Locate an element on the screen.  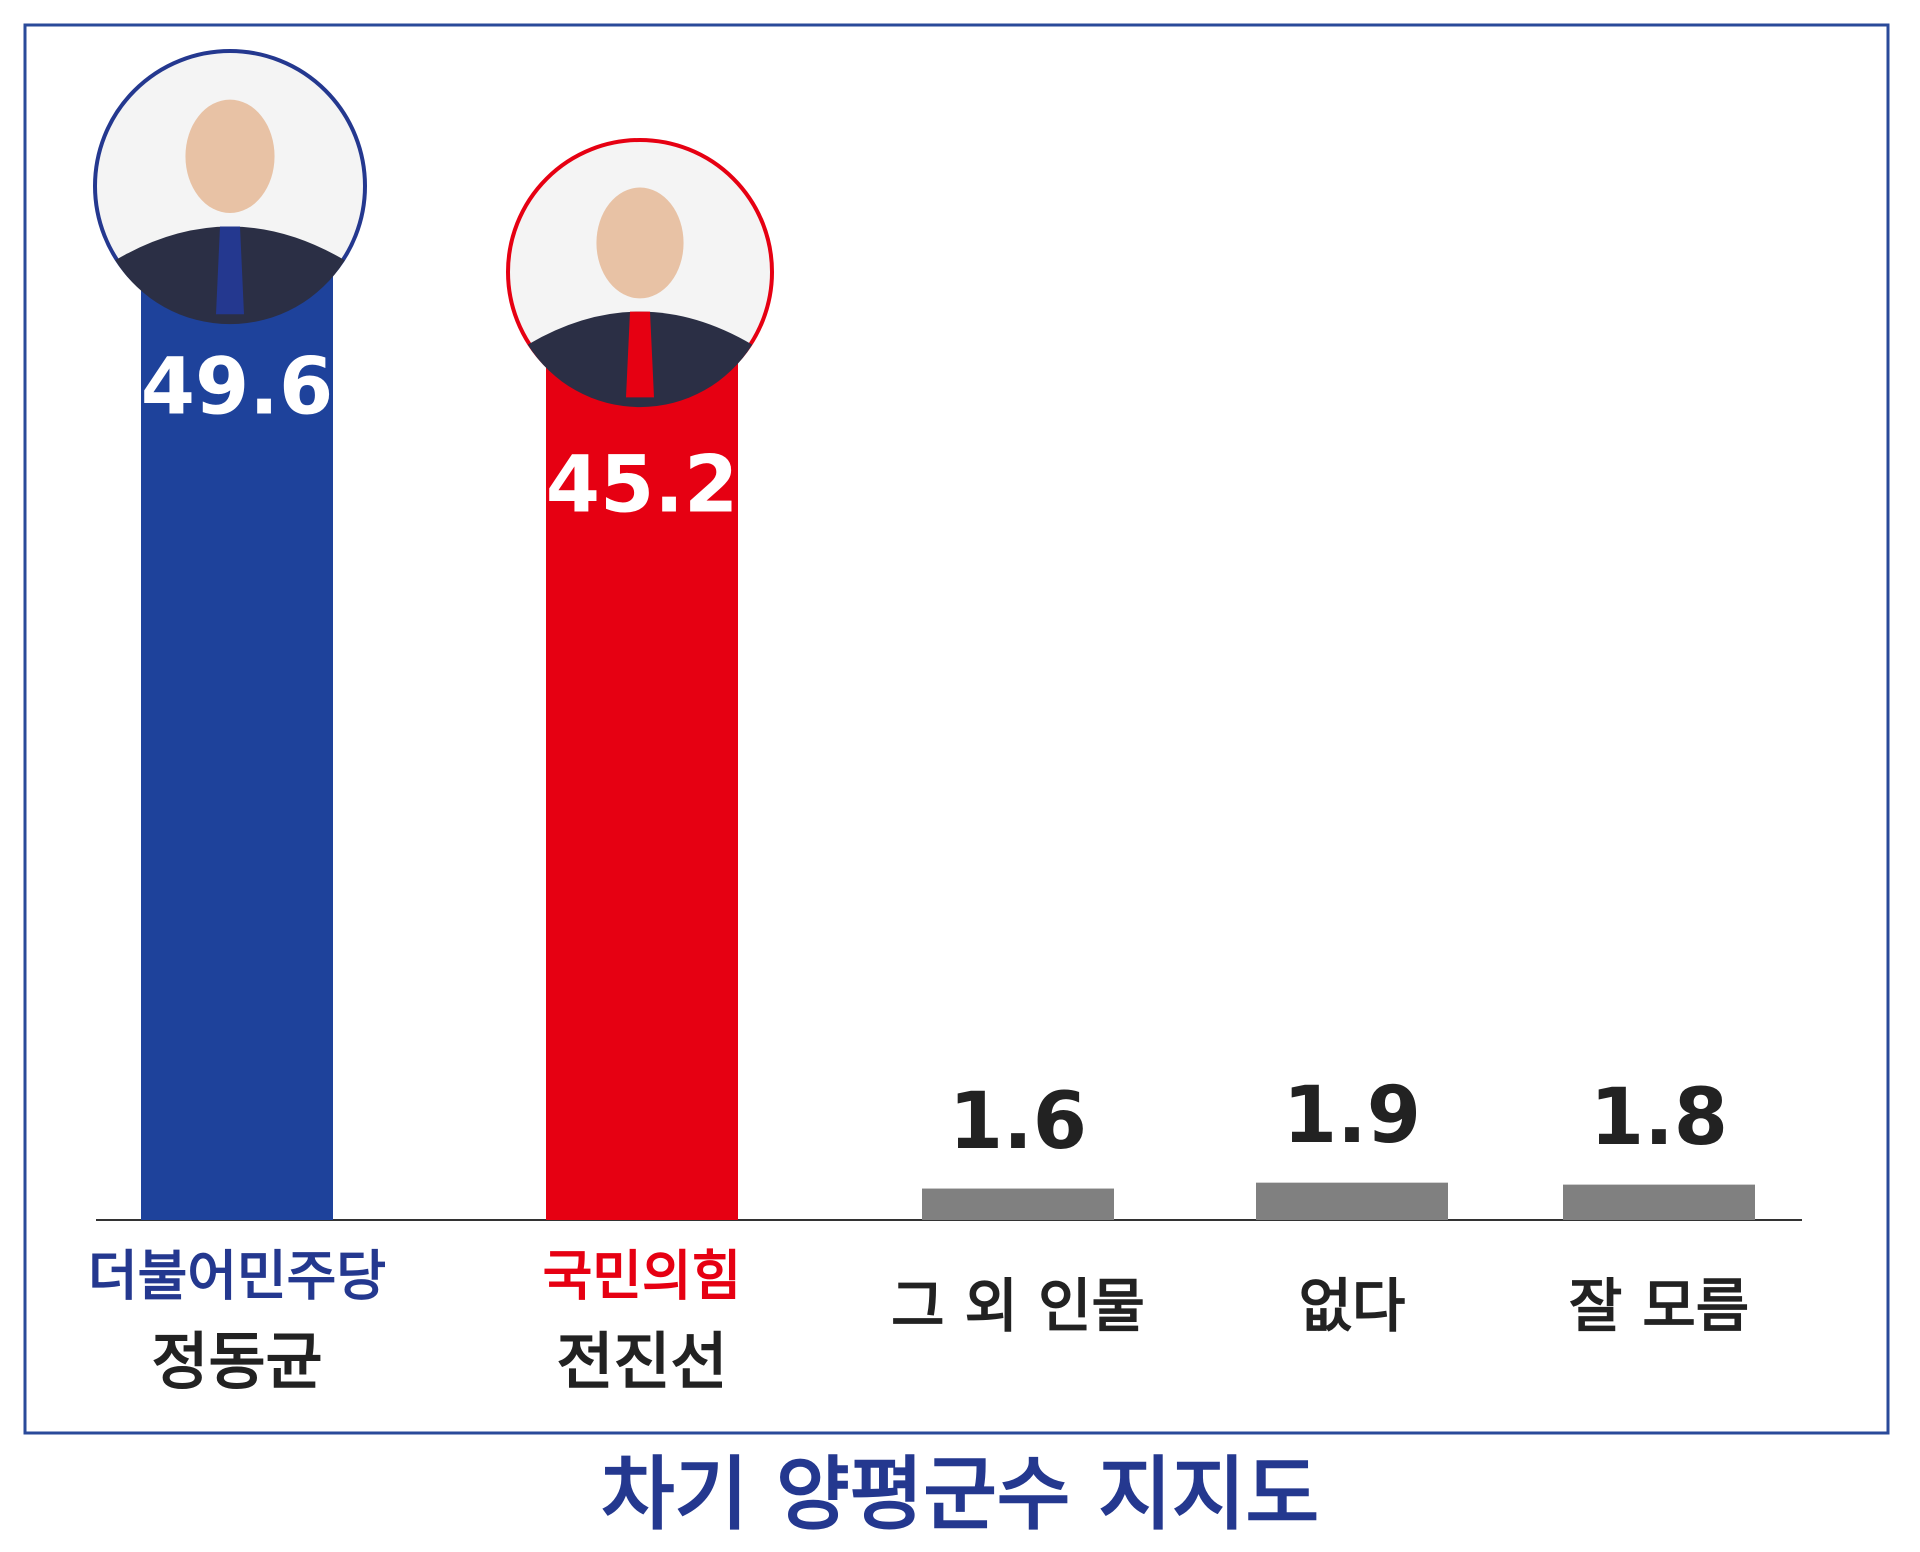
x-tick-label: 잘 모름 is located at coordinates (1659, 1306).